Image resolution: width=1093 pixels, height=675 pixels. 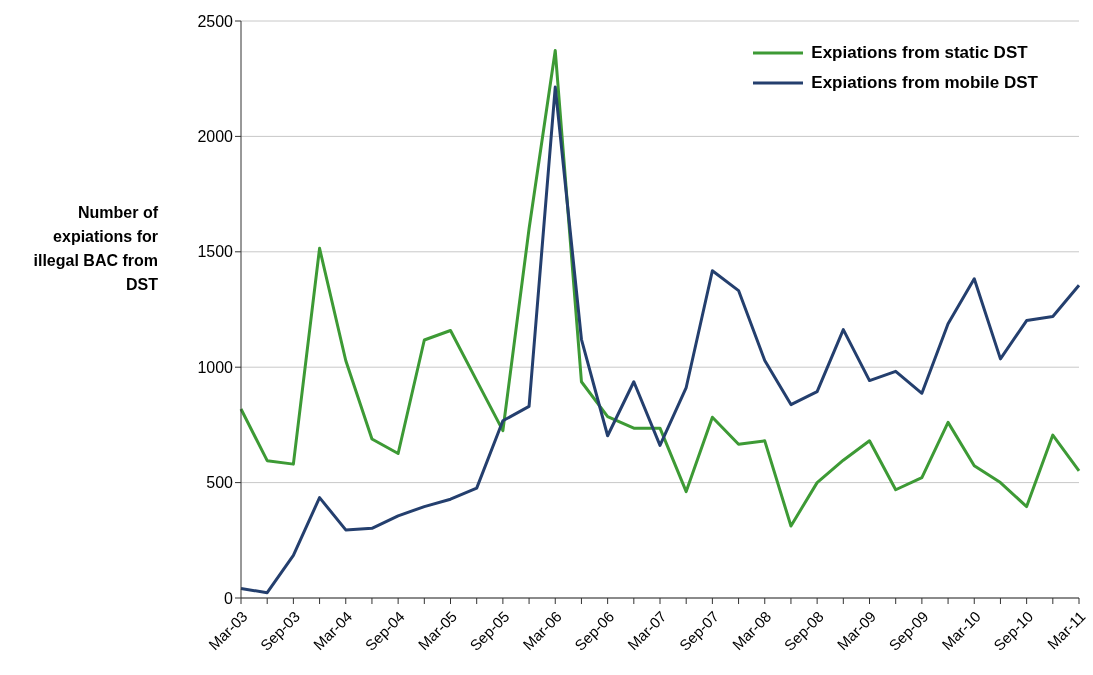 What do you see at coordinates (215, 137) in the screenshot?
I see `y-tick-label: 2000` at bounding box center [215, 137].